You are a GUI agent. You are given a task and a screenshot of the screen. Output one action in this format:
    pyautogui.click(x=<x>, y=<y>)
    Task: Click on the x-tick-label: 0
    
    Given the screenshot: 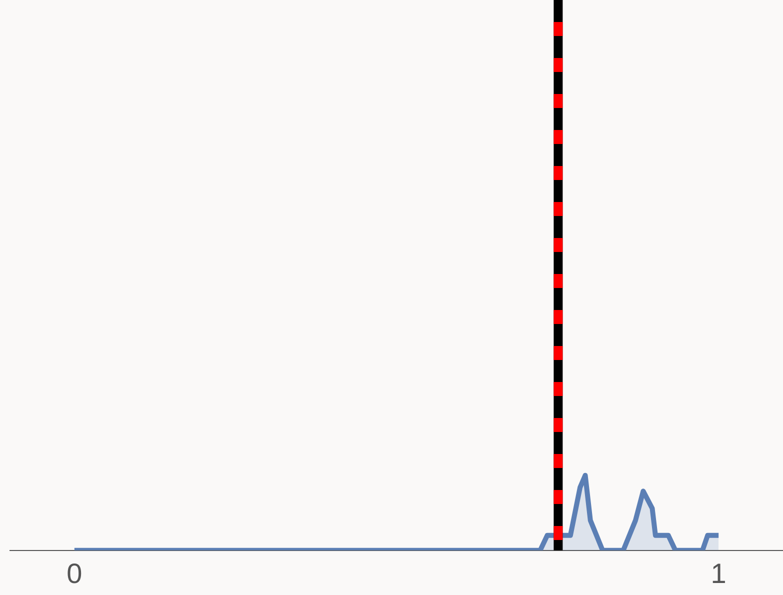 What is the action you would take?
    pyautogui.click(x=74, y=573)
    